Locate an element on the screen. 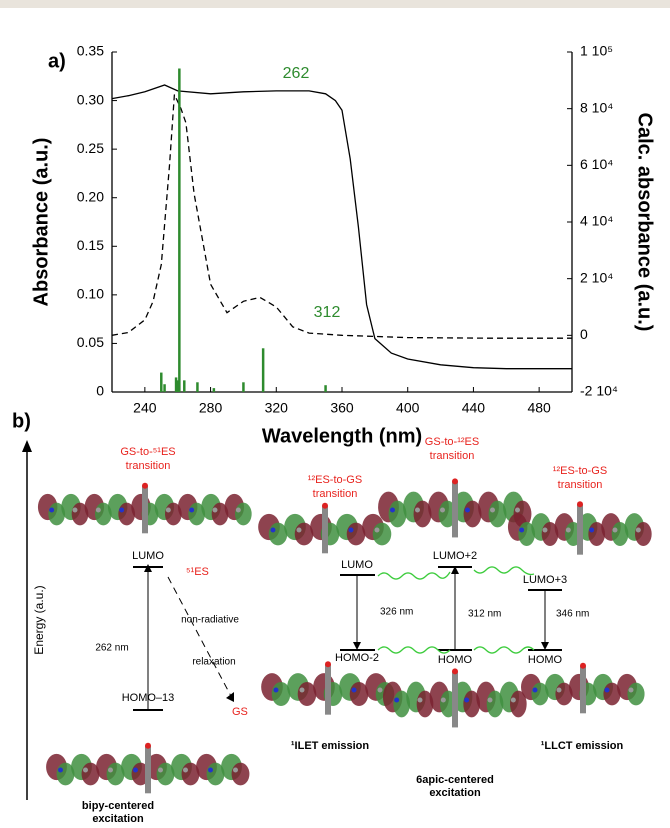 Image resolution: width=670 pixels, height=828 pixels. transition-label: 262 nm is located at coordinates (111, 648).